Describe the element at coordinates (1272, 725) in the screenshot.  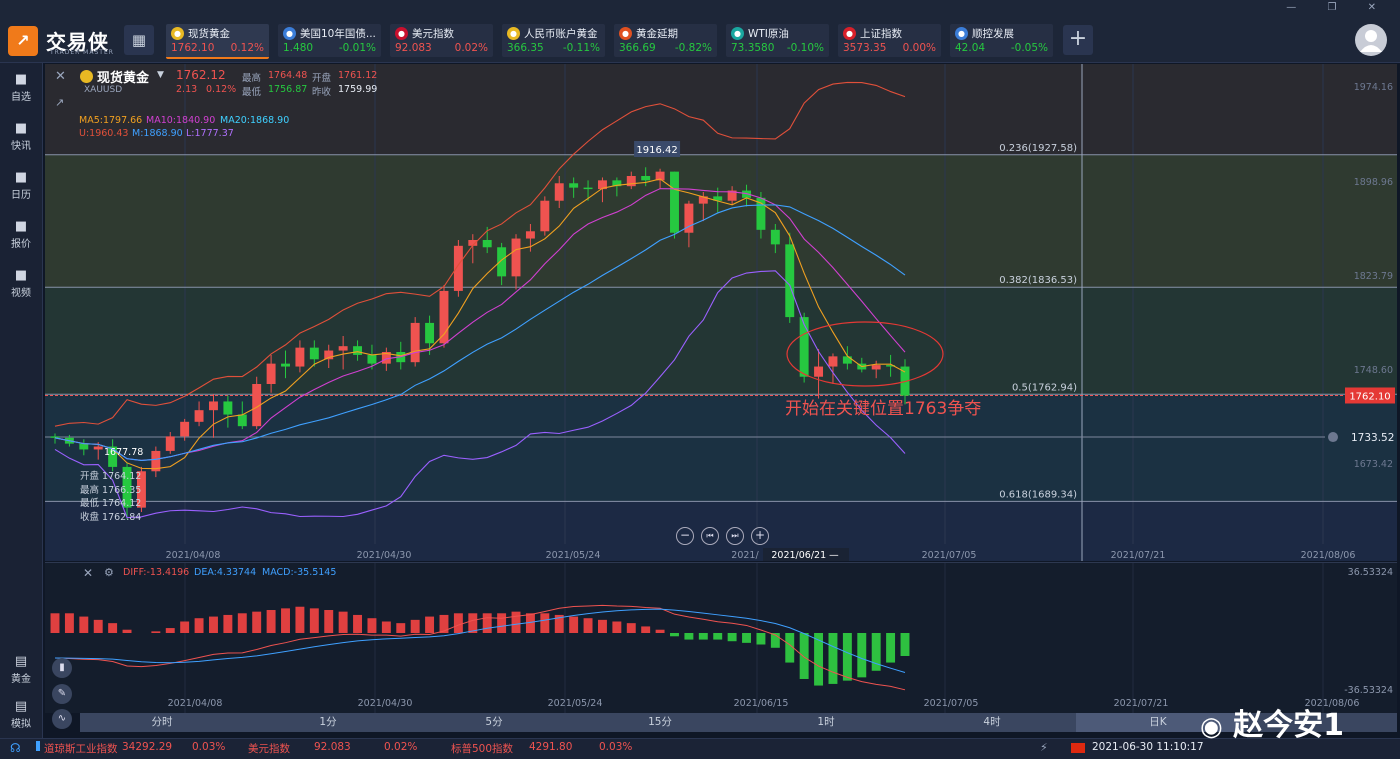
I see `watermark: ◉ 赵今安1` at that location.